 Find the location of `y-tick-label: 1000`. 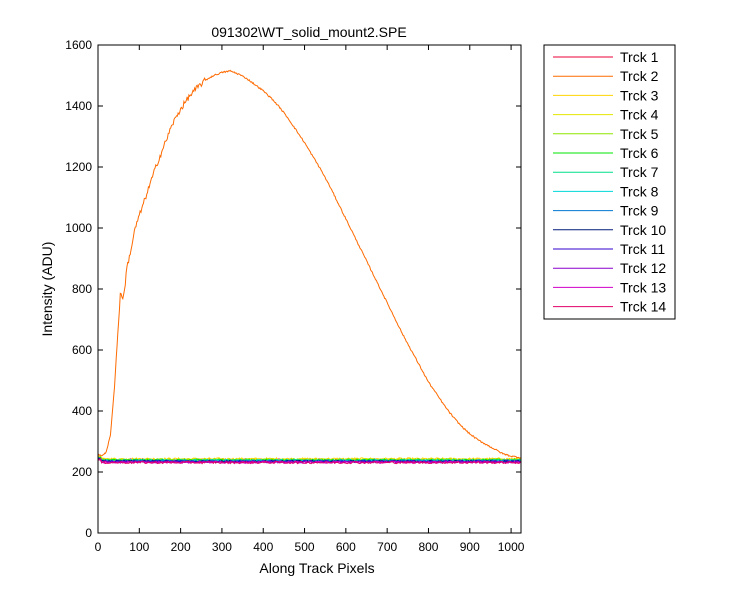

y-tick-label: 1000 is located at coordinates (78, 228).